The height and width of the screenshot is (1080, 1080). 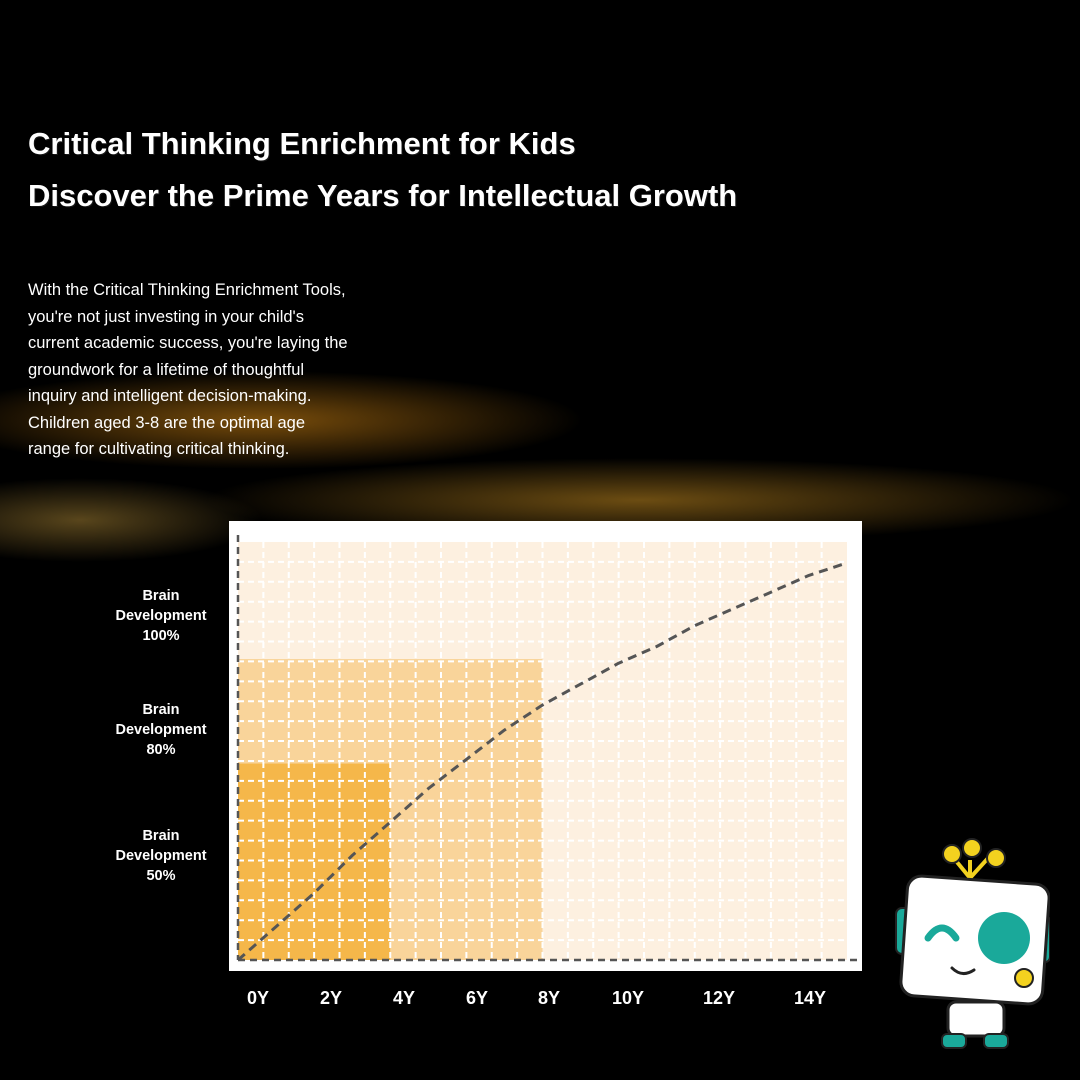 What do you see at coordinates (719, 998) in the screenshot?
I see `x-tick-label: 12Y` at bounding box center [719, 998].